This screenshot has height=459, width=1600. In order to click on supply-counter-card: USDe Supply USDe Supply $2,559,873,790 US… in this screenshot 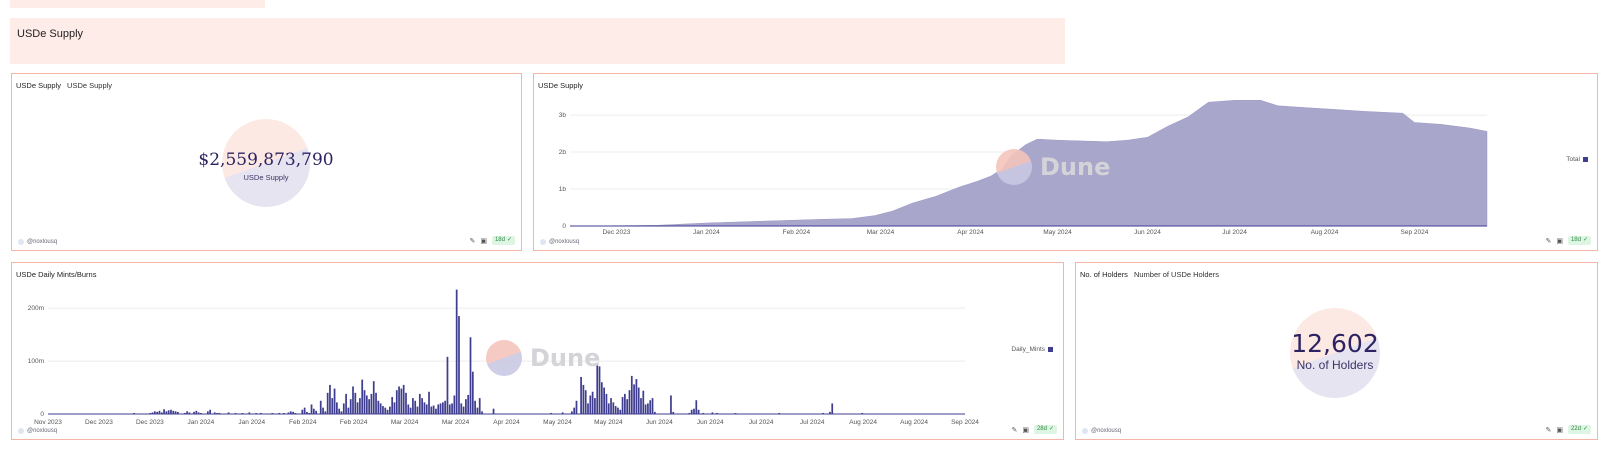, I will do `click(266, 162)`.